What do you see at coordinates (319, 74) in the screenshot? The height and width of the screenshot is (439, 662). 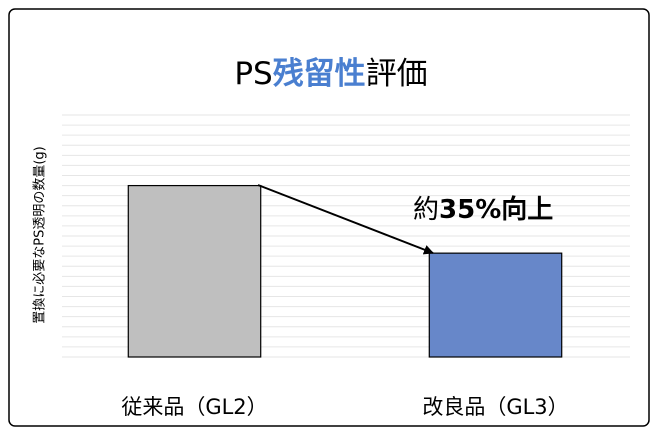 I see `title-highlight: 残留性` at bounding box center [319, 74].